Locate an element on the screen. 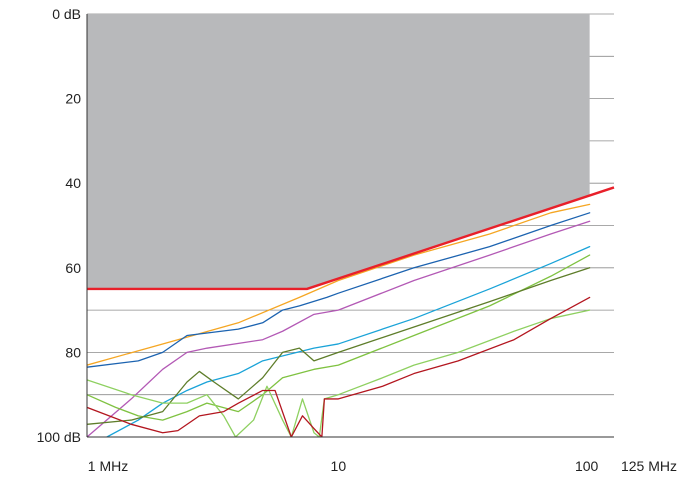  y-tick-label: 0 dB is located at coordinates (66, 14).